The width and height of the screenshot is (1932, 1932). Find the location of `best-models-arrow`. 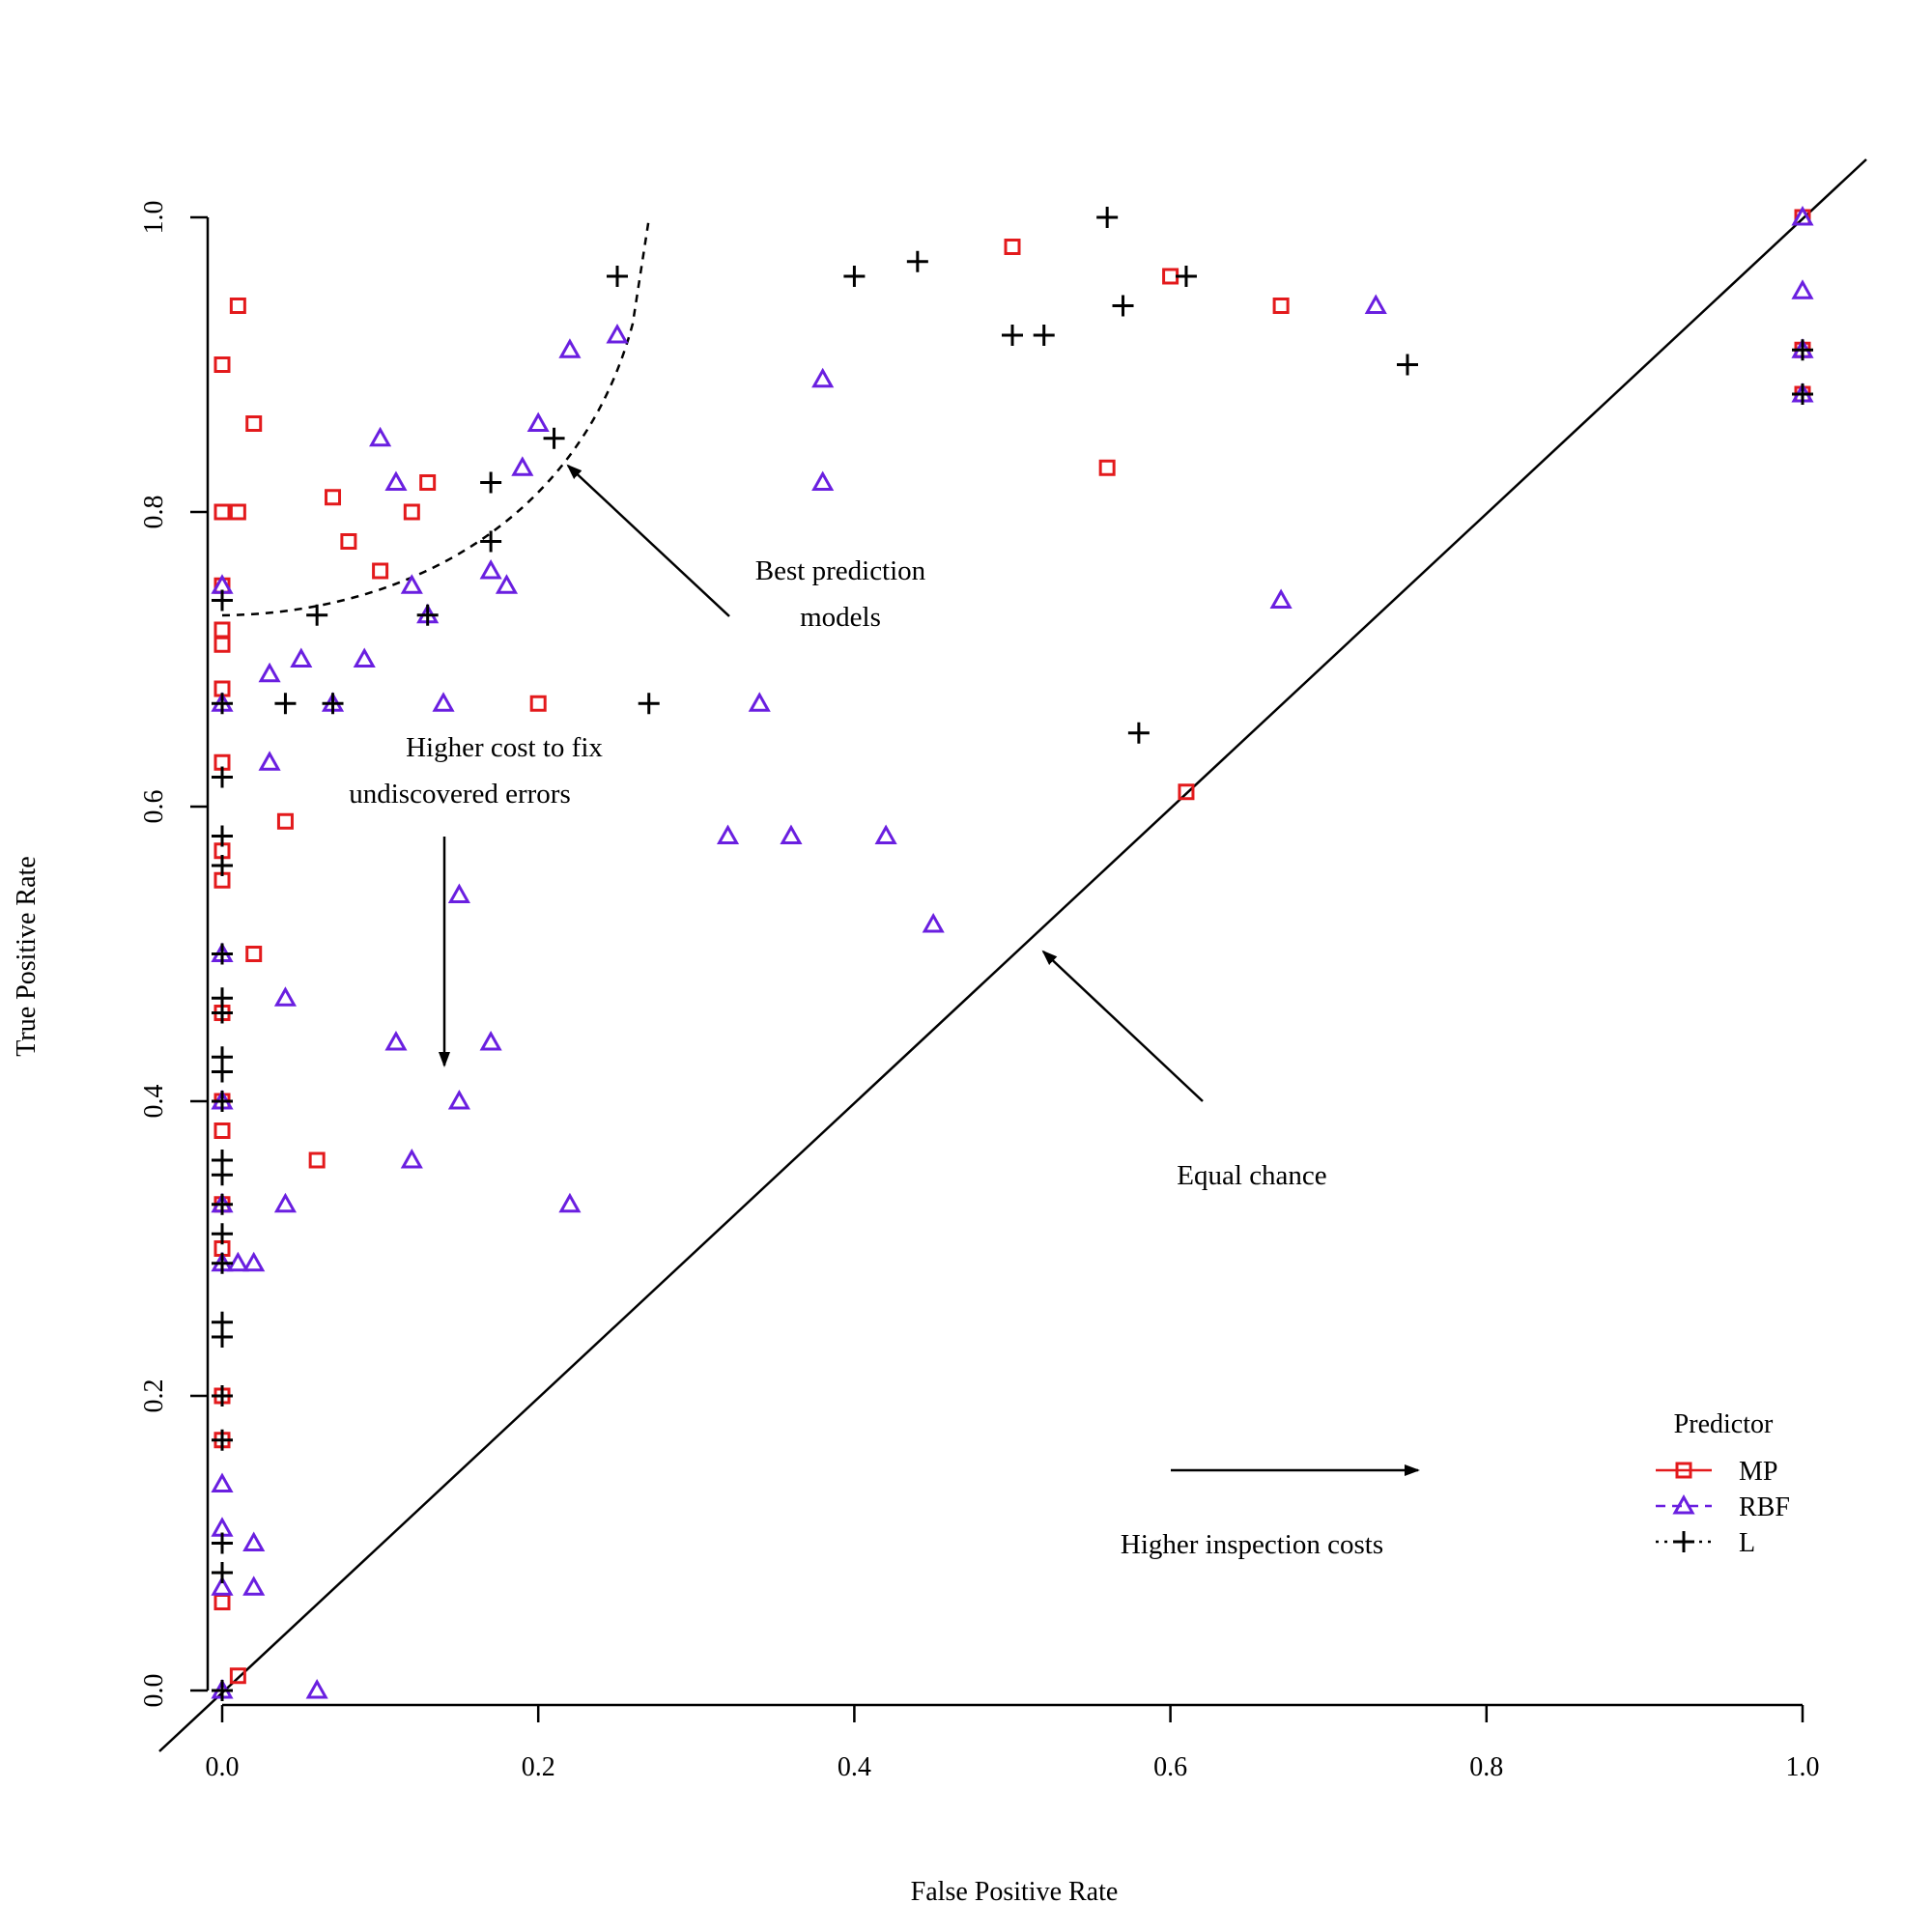

best-models-arrow is located at coordinates (648, 540).